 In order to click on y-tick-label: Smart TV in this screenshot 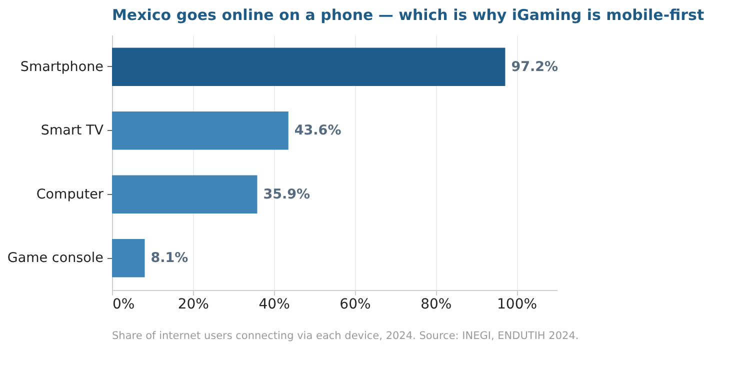, I will do `click(72, 130)`.